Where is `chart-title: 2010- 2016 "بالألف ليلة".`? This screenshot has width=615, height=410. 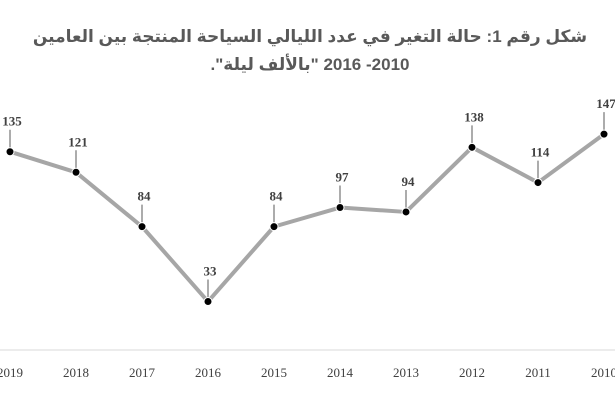 chart-title: 2010- 2016 "بالألف ليلة". is located at coordinates (310, 64).